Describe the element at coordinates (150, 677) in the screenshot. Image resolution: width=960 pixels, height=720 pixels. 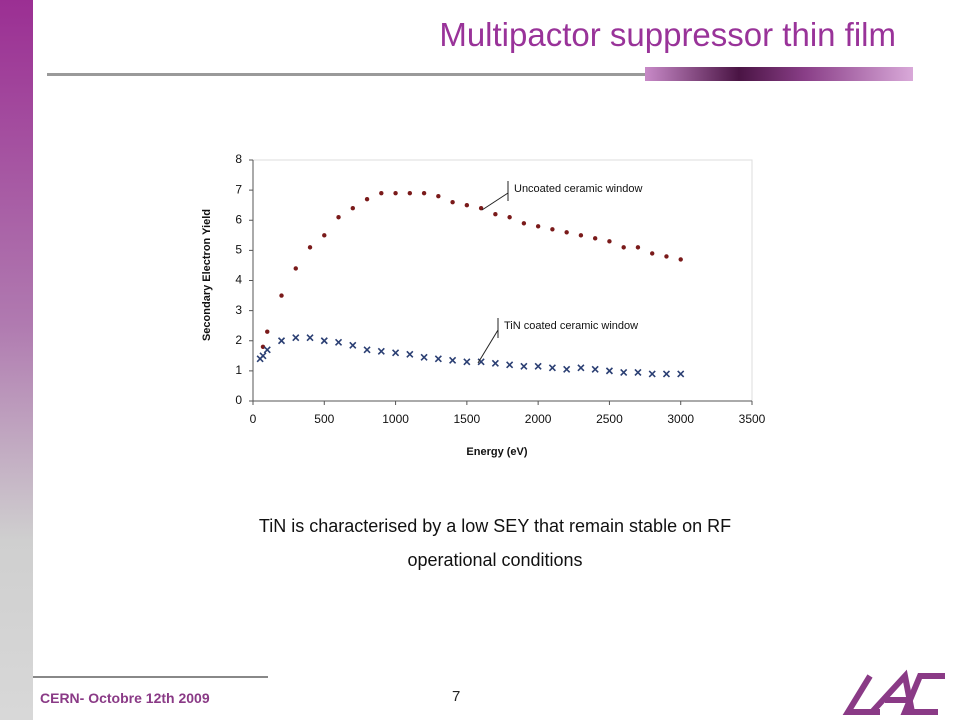
I see `footer-rule` at that location.